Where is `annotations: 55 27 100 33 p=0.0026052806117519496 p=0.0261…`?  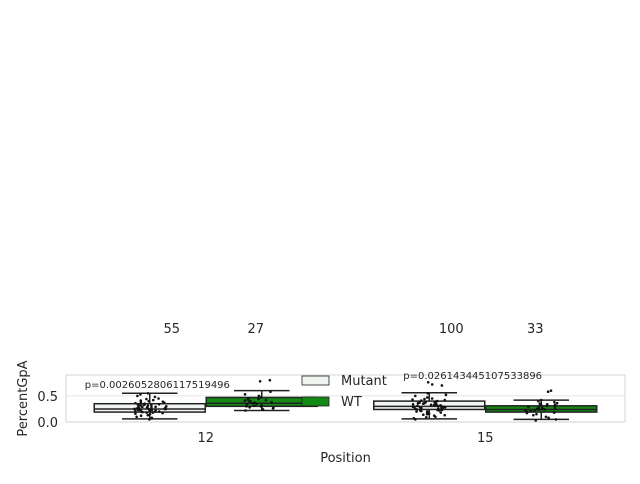
annotations: 55 27 100 33 p=0.0026052806117519496 p=0.0261… is located at coordinates (314, 356).